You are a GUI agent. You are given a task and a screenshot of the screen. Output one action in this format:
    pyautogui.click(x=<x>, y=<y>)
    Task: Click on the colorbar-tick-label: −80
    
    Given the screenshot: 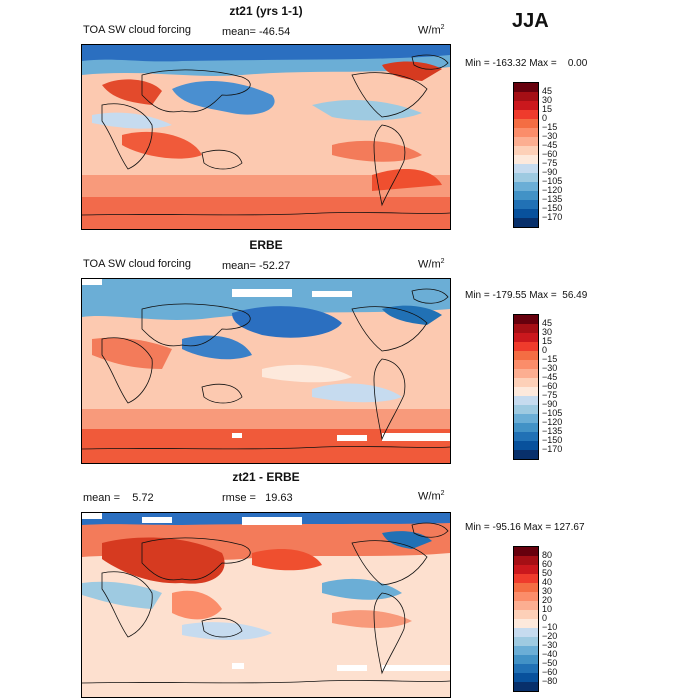 What is the action you would take?
    pyautogui.click(x=550, y=680)
    